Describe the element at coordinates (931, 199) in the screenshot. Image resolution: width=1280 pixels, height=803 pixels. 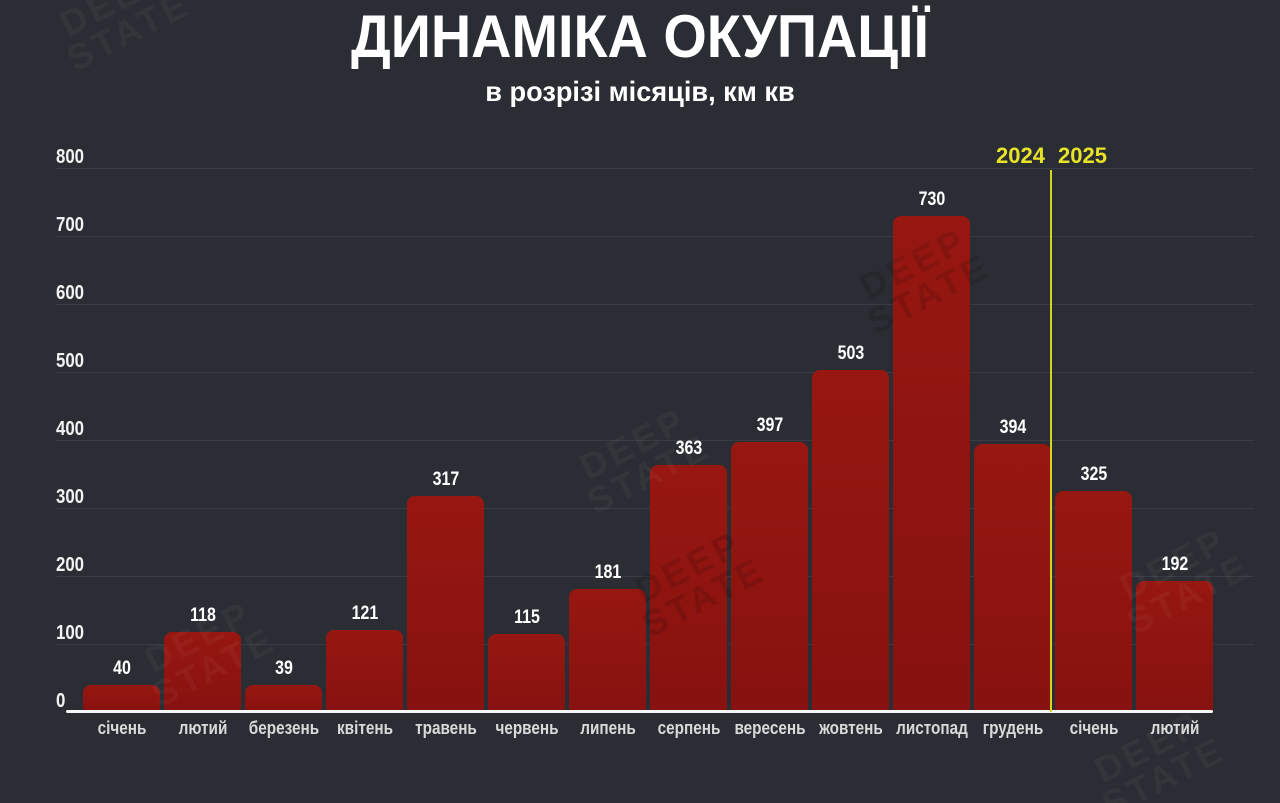
I see `bar-value-label: 730` at that location.